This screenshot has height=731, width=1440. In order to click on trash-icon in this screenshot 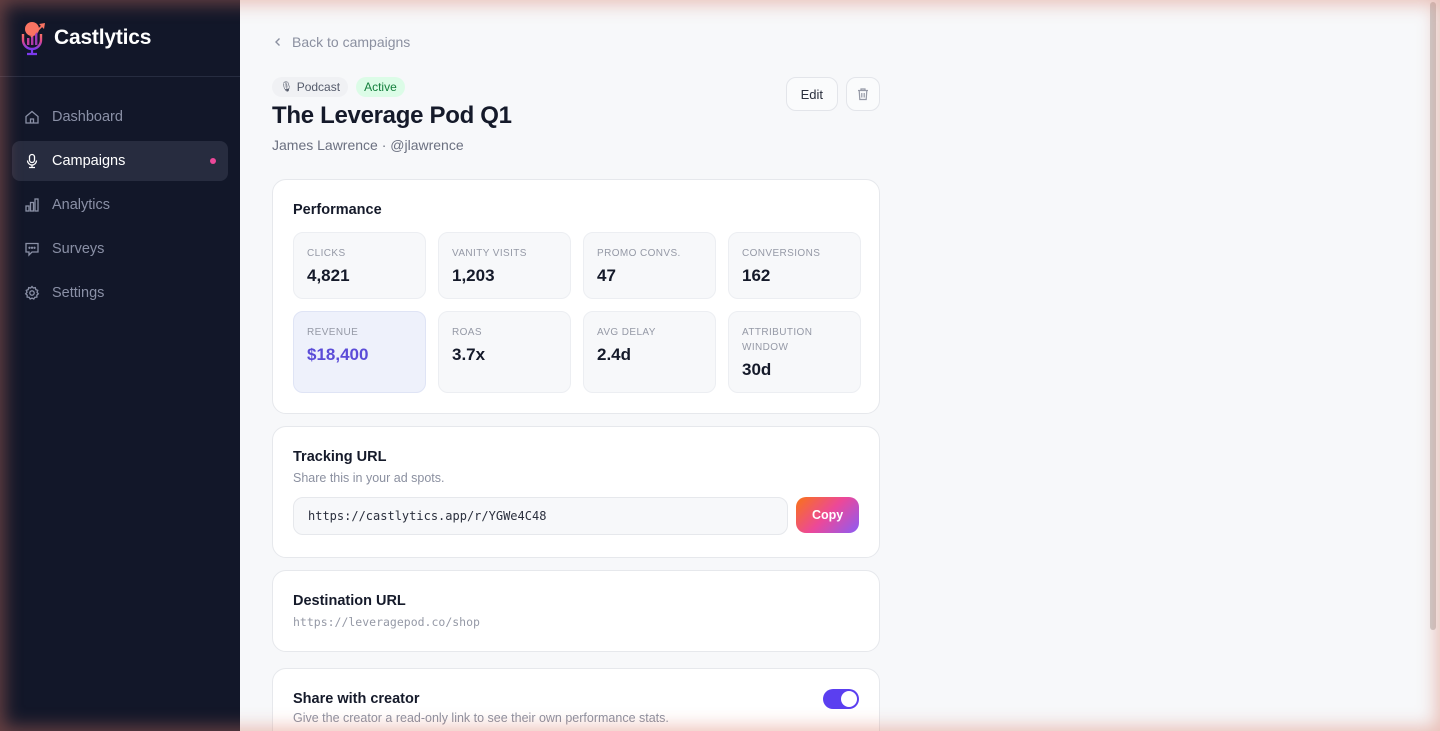, I will do `click(863, 94)`.